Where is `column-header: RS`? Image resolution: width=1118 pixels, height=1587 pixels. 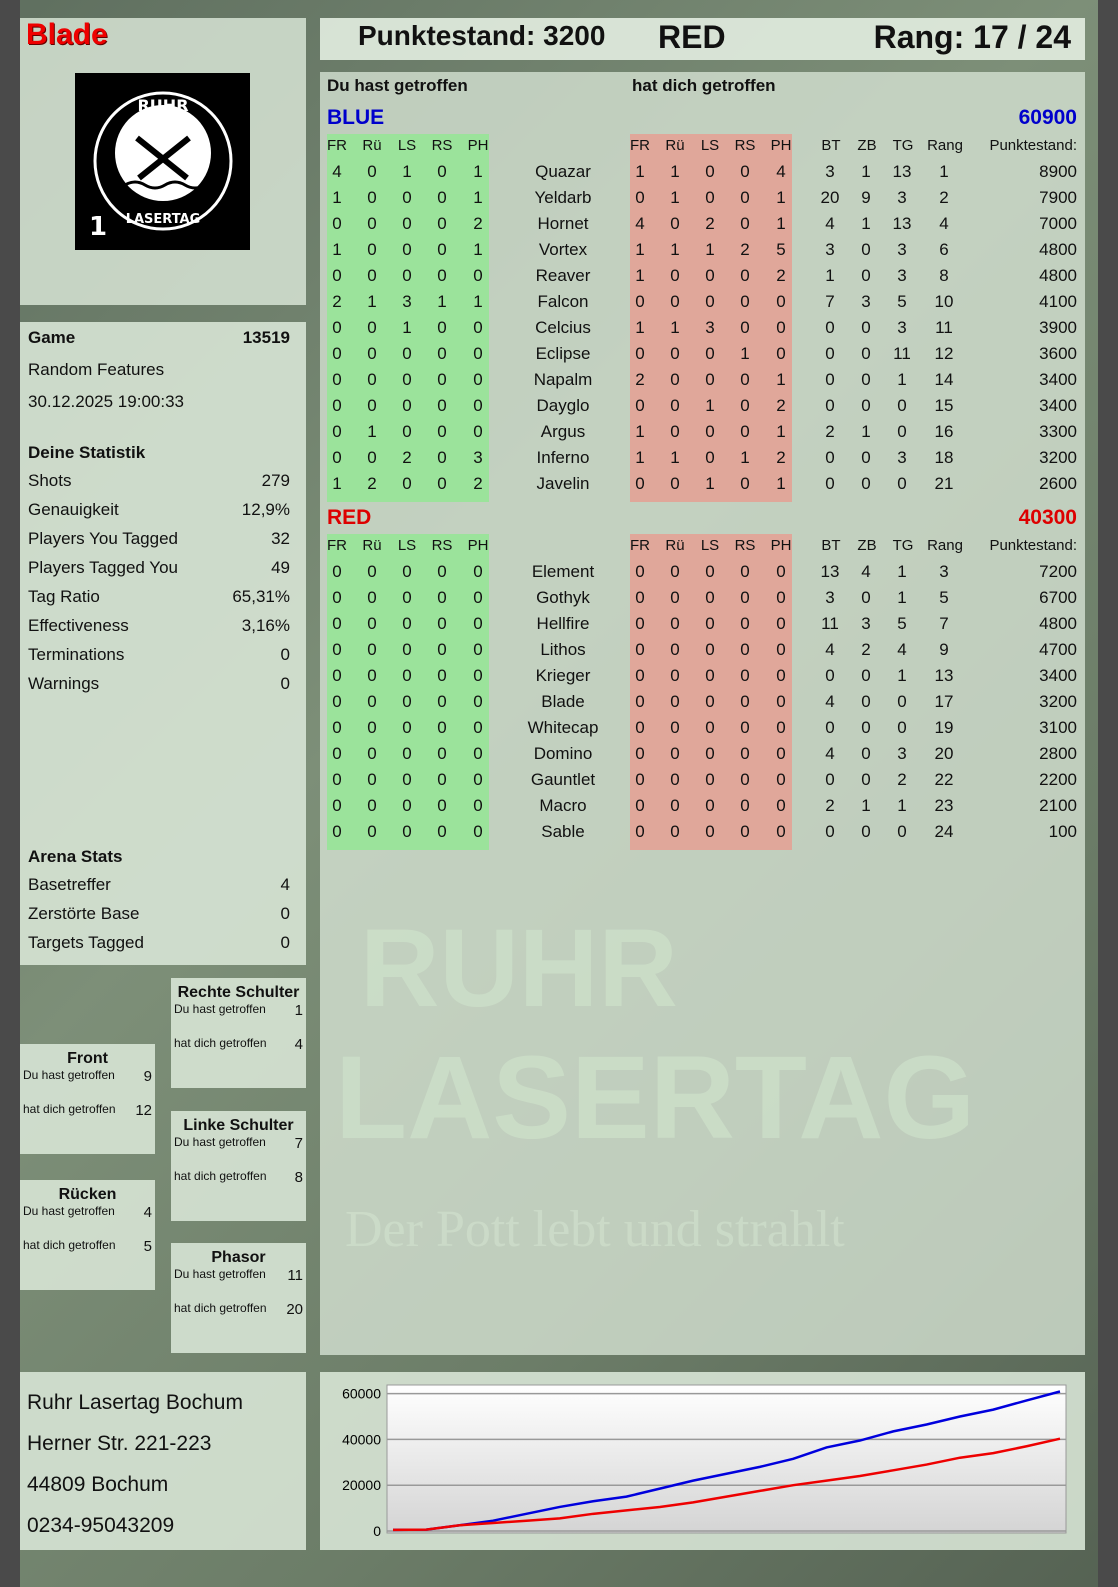
column-header: RS is located at coordinates (442, 145).